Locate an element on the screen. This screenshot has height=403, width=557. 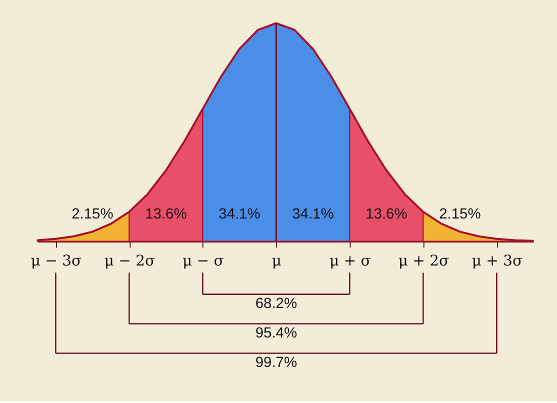
text: 68.2% is located at coordinates (276, 304).